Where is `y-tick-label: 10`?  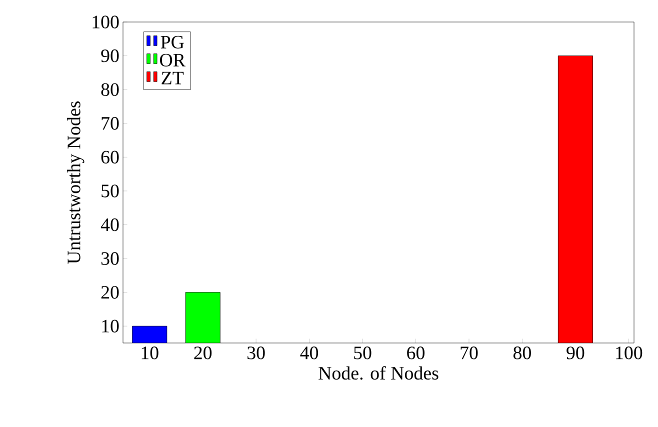 y-tick-label: 10 is located at coordinates (110, 326).